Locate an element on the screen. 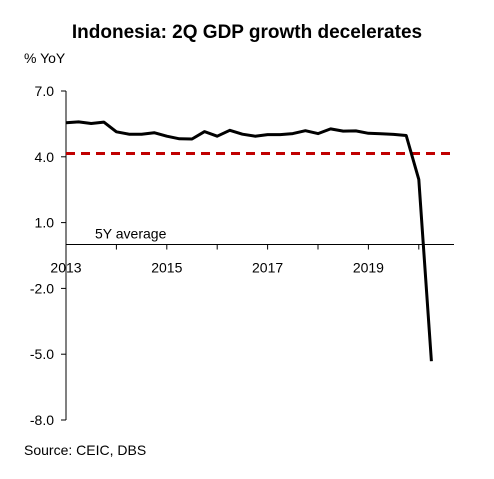 Image resolution: width=494 pixels, height=479 pixels. y-tick-label: 7.0 is located at coordinates (45, 91).